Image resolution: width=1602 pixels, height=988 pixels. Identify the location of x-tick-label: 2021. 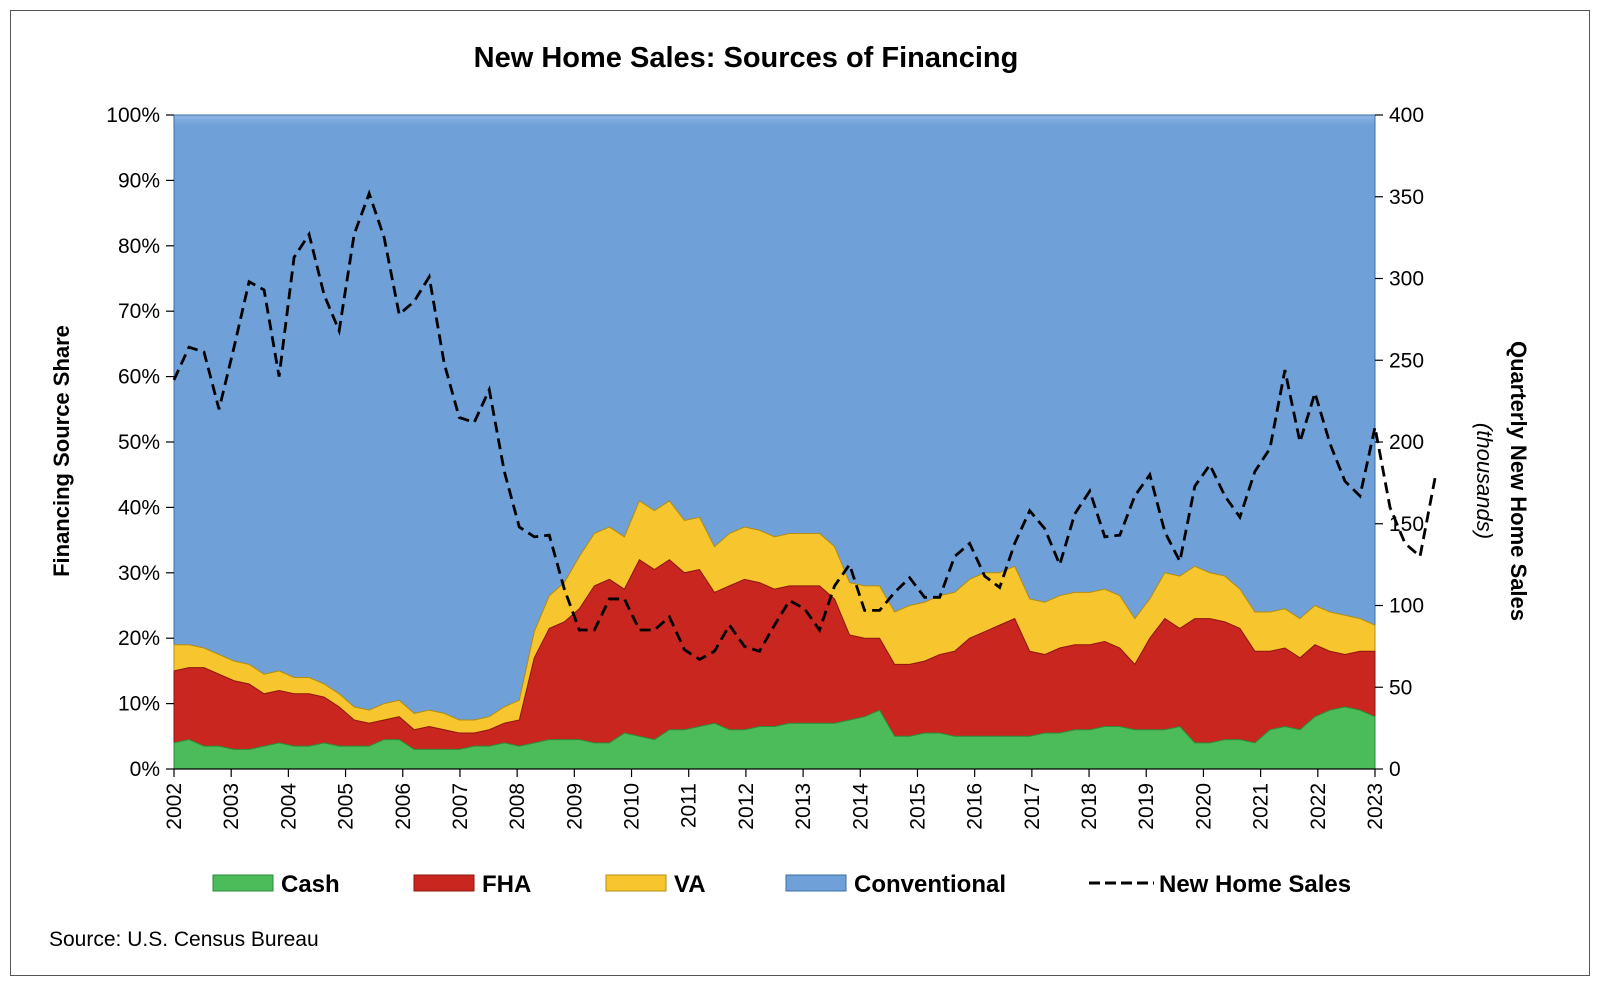
(1261, 806).